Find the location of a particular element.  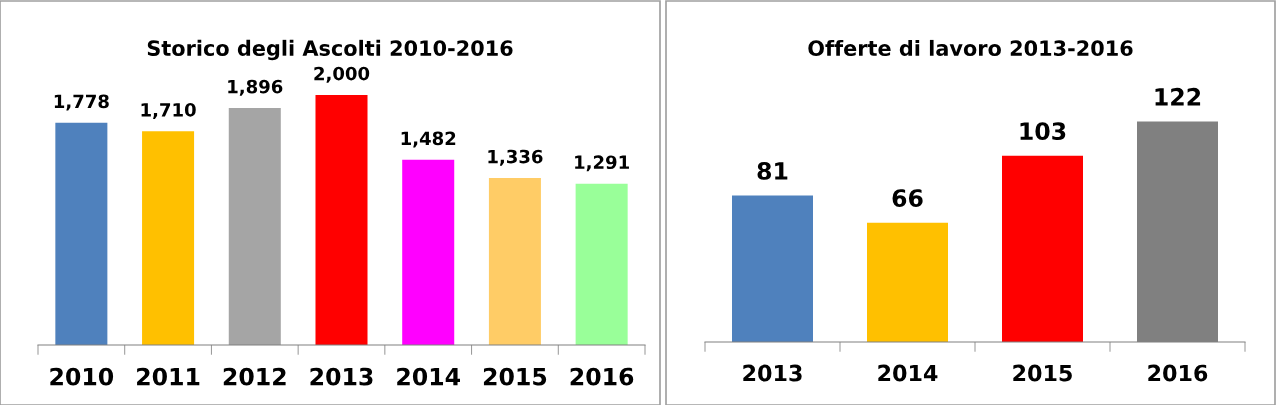

data-label: 1,896 is located at coordinates (255, 87).